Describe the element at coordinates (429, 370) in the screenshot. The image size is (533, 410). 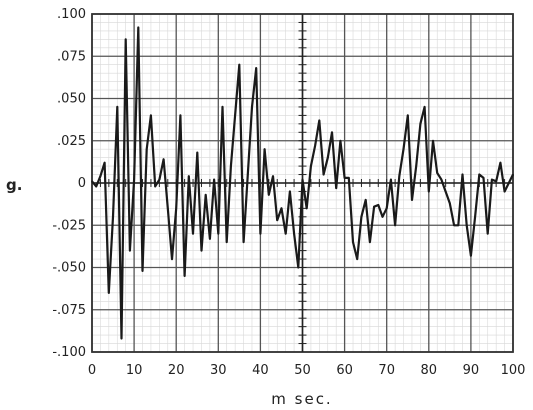
I see `x-tick-label: 80` at that location.